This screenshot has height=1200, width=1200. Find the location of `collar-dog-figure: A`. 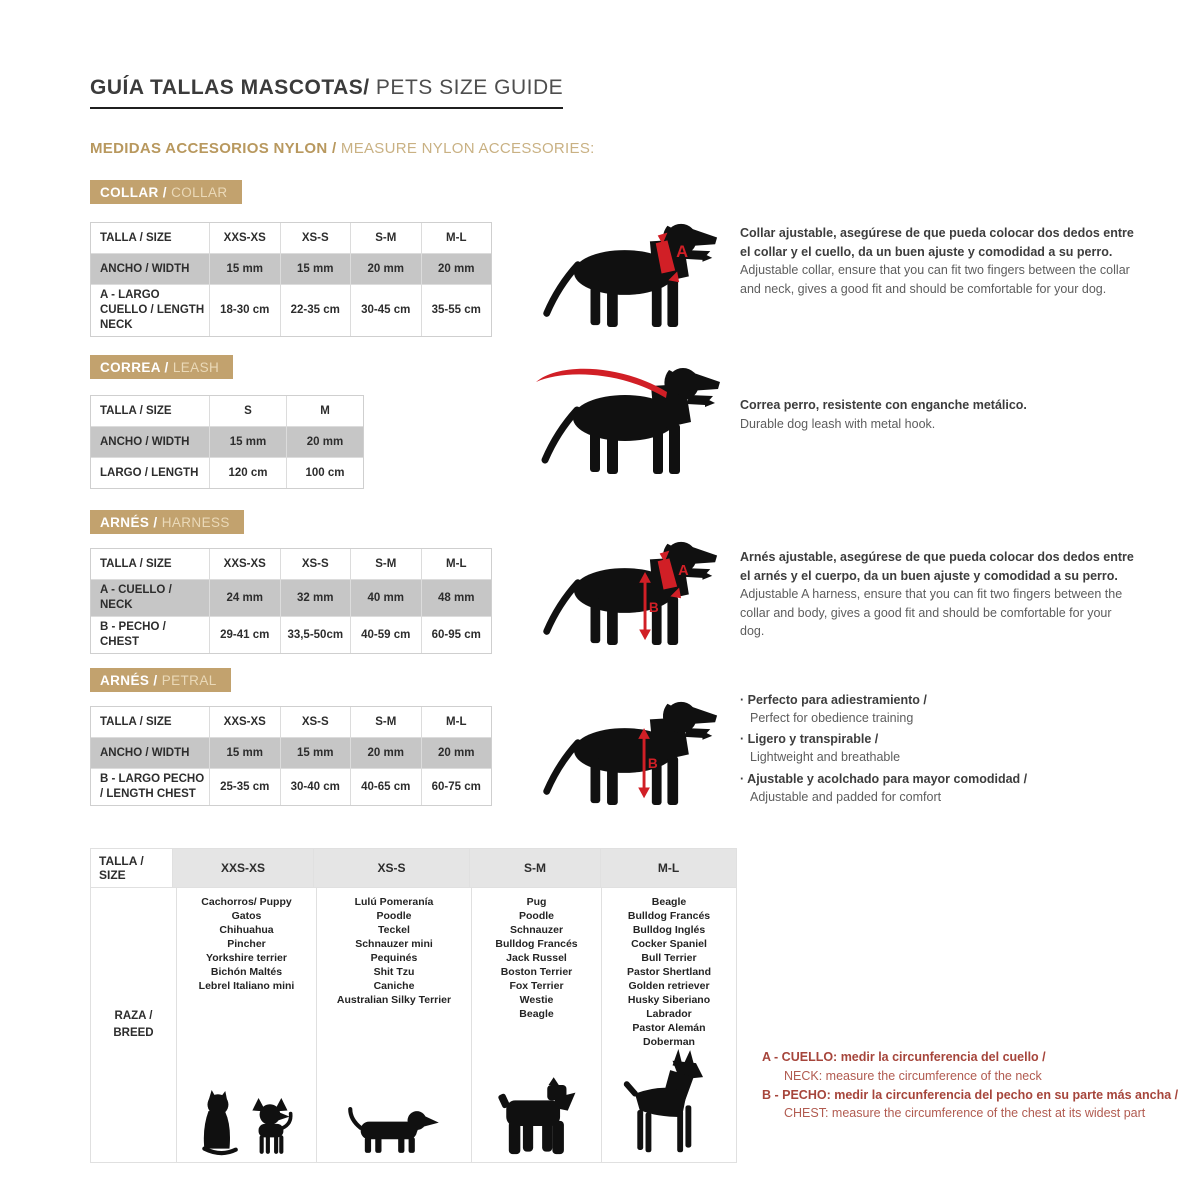

collar-dog-figure: A is located at coordinates (627, 272).